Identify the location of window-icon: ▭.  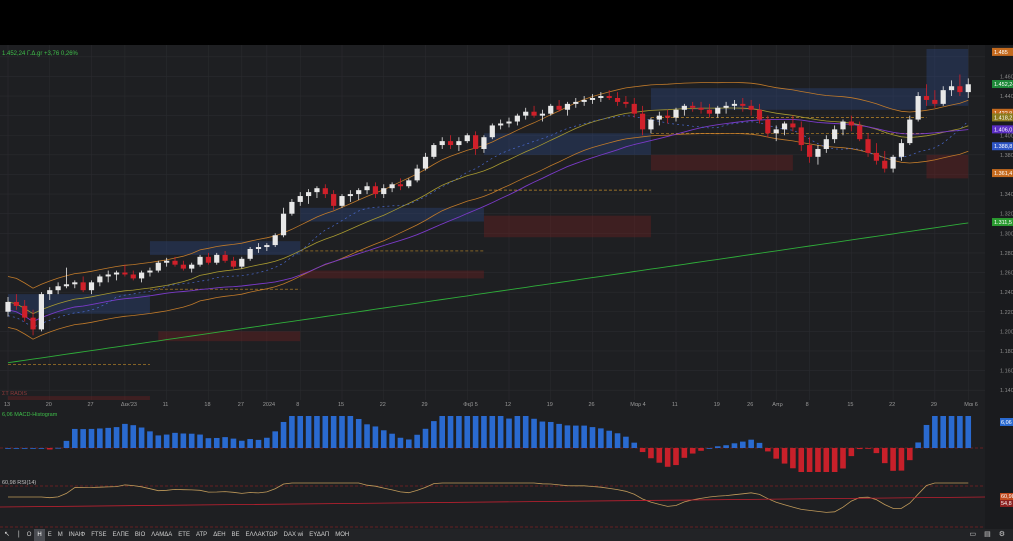
(973, 534).